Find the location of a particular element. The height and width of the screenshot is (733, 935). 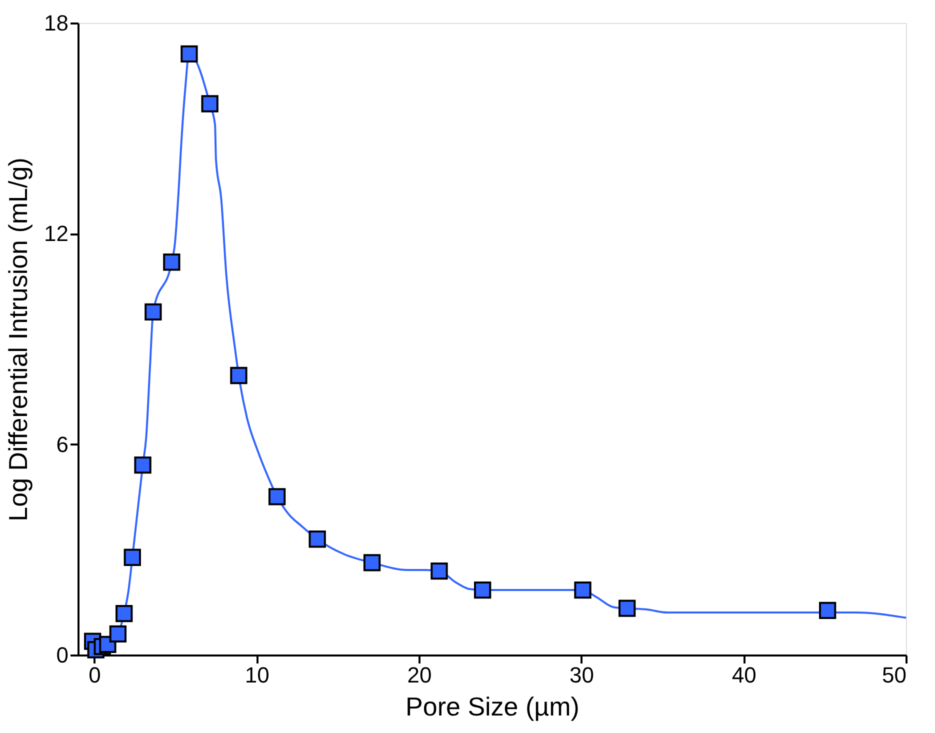

x-tick-label: 40 is located at coordinates (744, 675).